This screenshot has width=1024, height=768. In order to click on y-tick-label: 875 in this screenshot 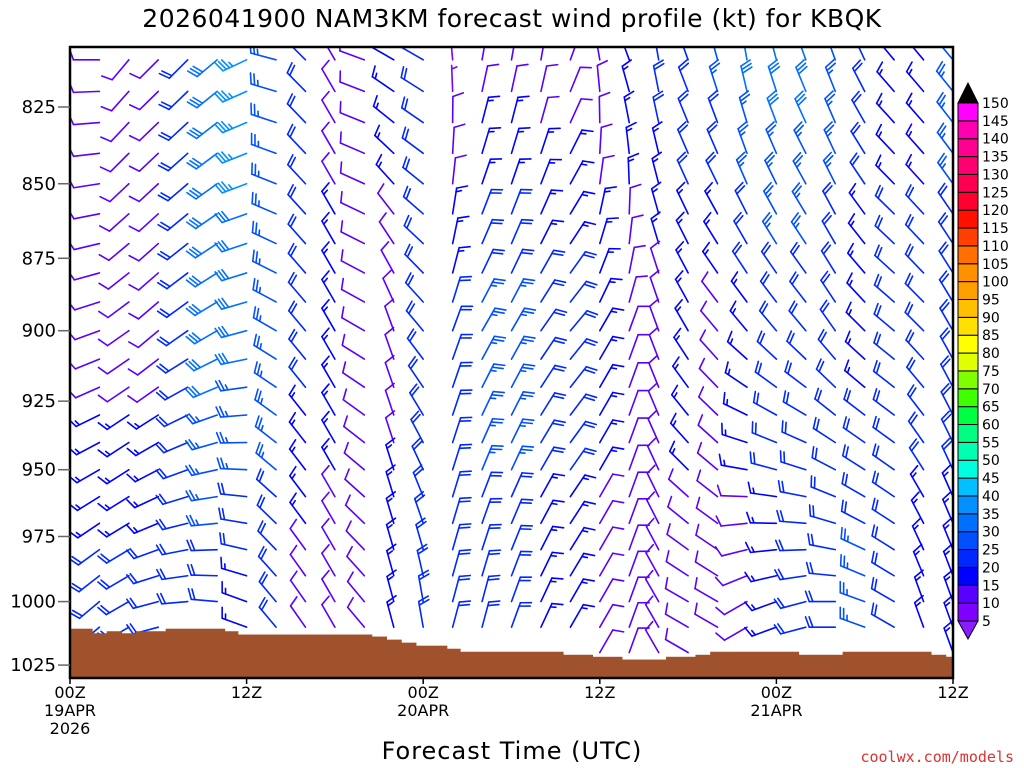, I will do `click(39, 258)`.